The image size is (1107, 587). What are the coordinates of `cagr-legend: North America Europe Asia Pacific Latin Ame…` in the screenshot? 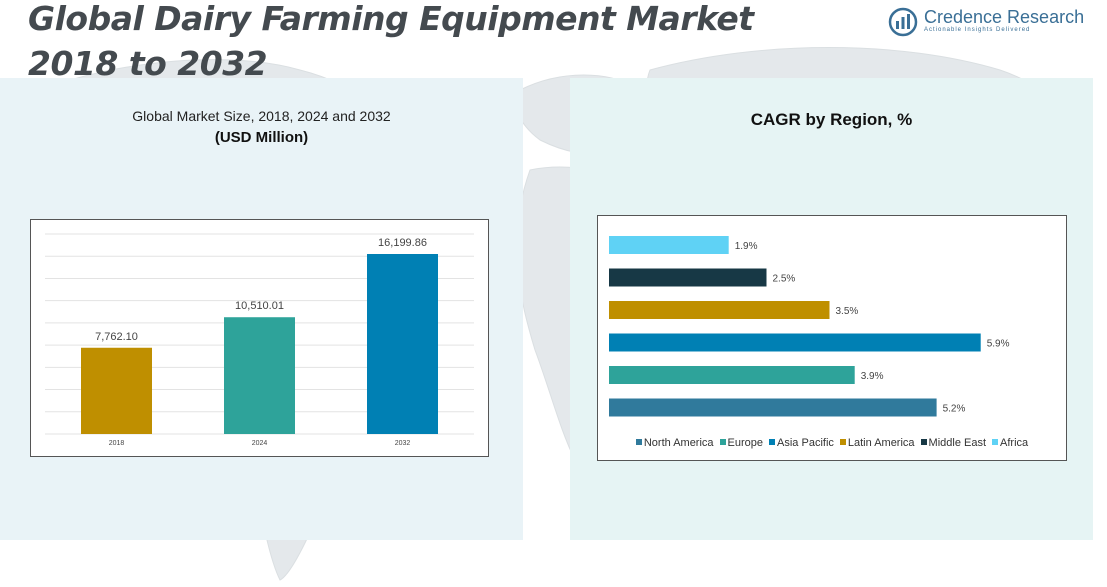 It's located at (832, 443).